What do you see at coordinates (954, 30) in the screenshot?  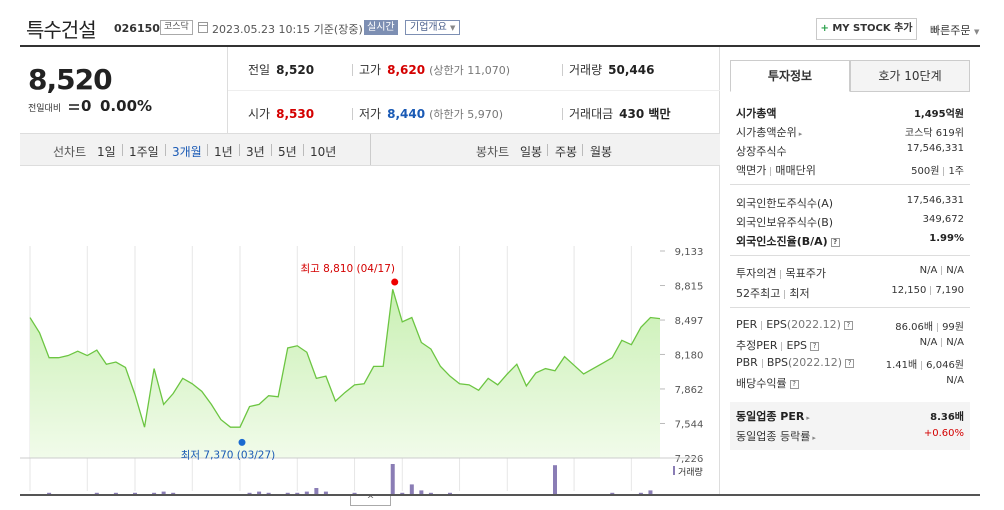 I see `quick-order-button: 빠른주문 ▼` at bounding box center [954, 30].